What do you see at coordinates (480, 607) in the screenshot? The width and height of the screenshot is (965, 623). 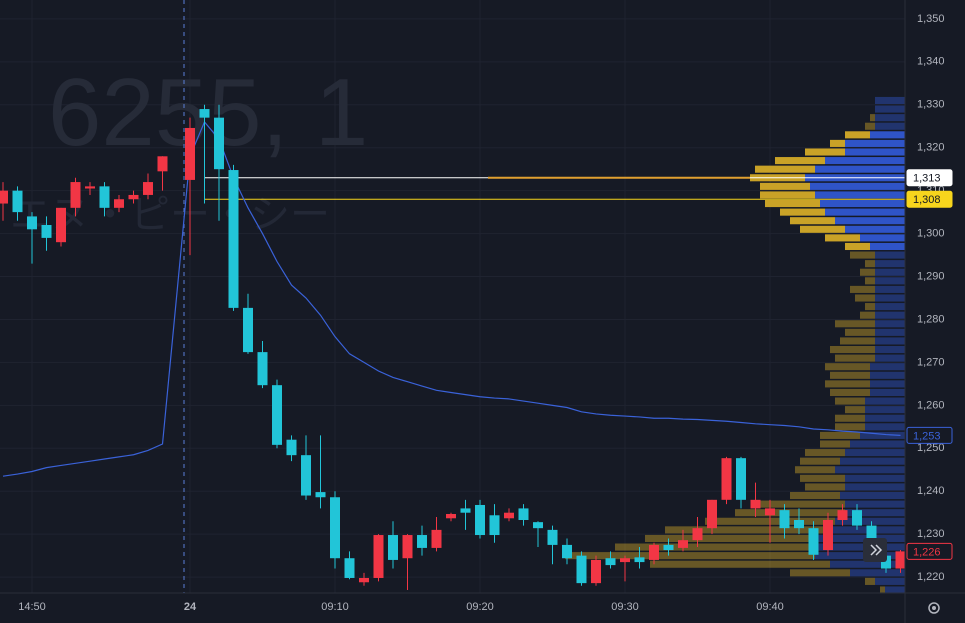 I see `x-tick-label: 09:20` at bounding box center [480, 607].